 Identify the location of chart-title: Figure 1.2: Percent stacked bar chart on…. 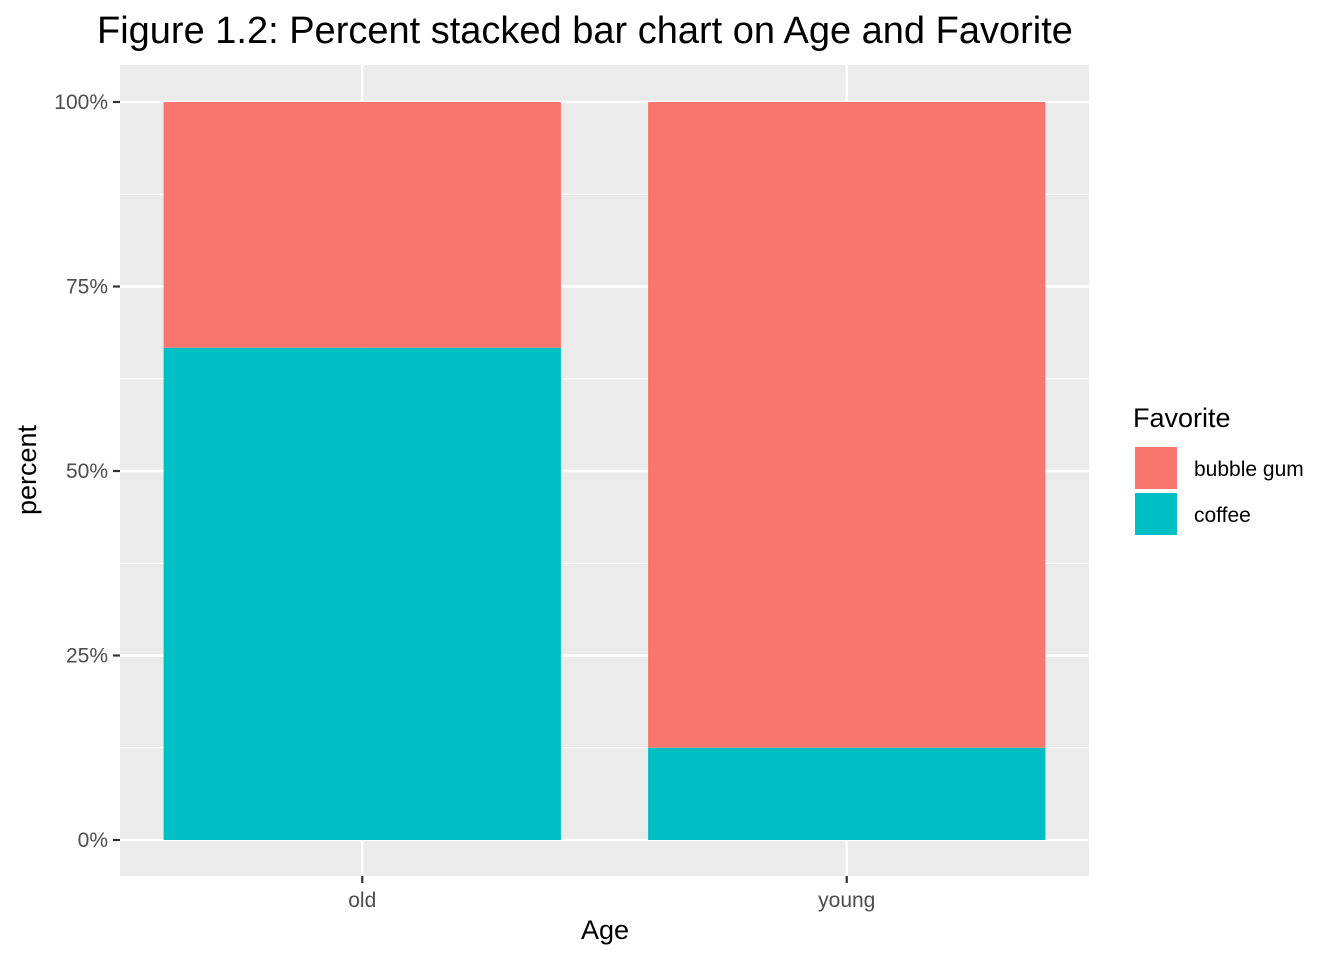
(585, 31).